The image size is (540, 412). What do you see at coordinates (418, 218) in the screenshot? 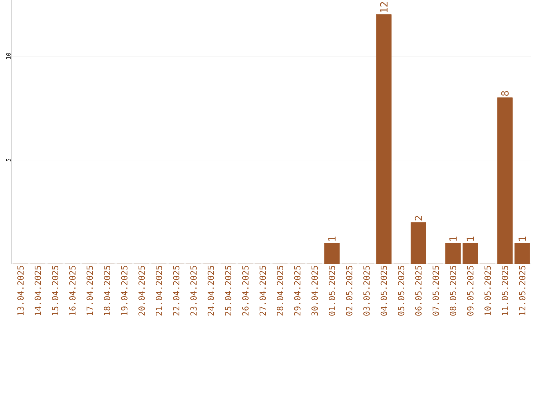
I see `data-label: 2` at bounding box center [418, 218].